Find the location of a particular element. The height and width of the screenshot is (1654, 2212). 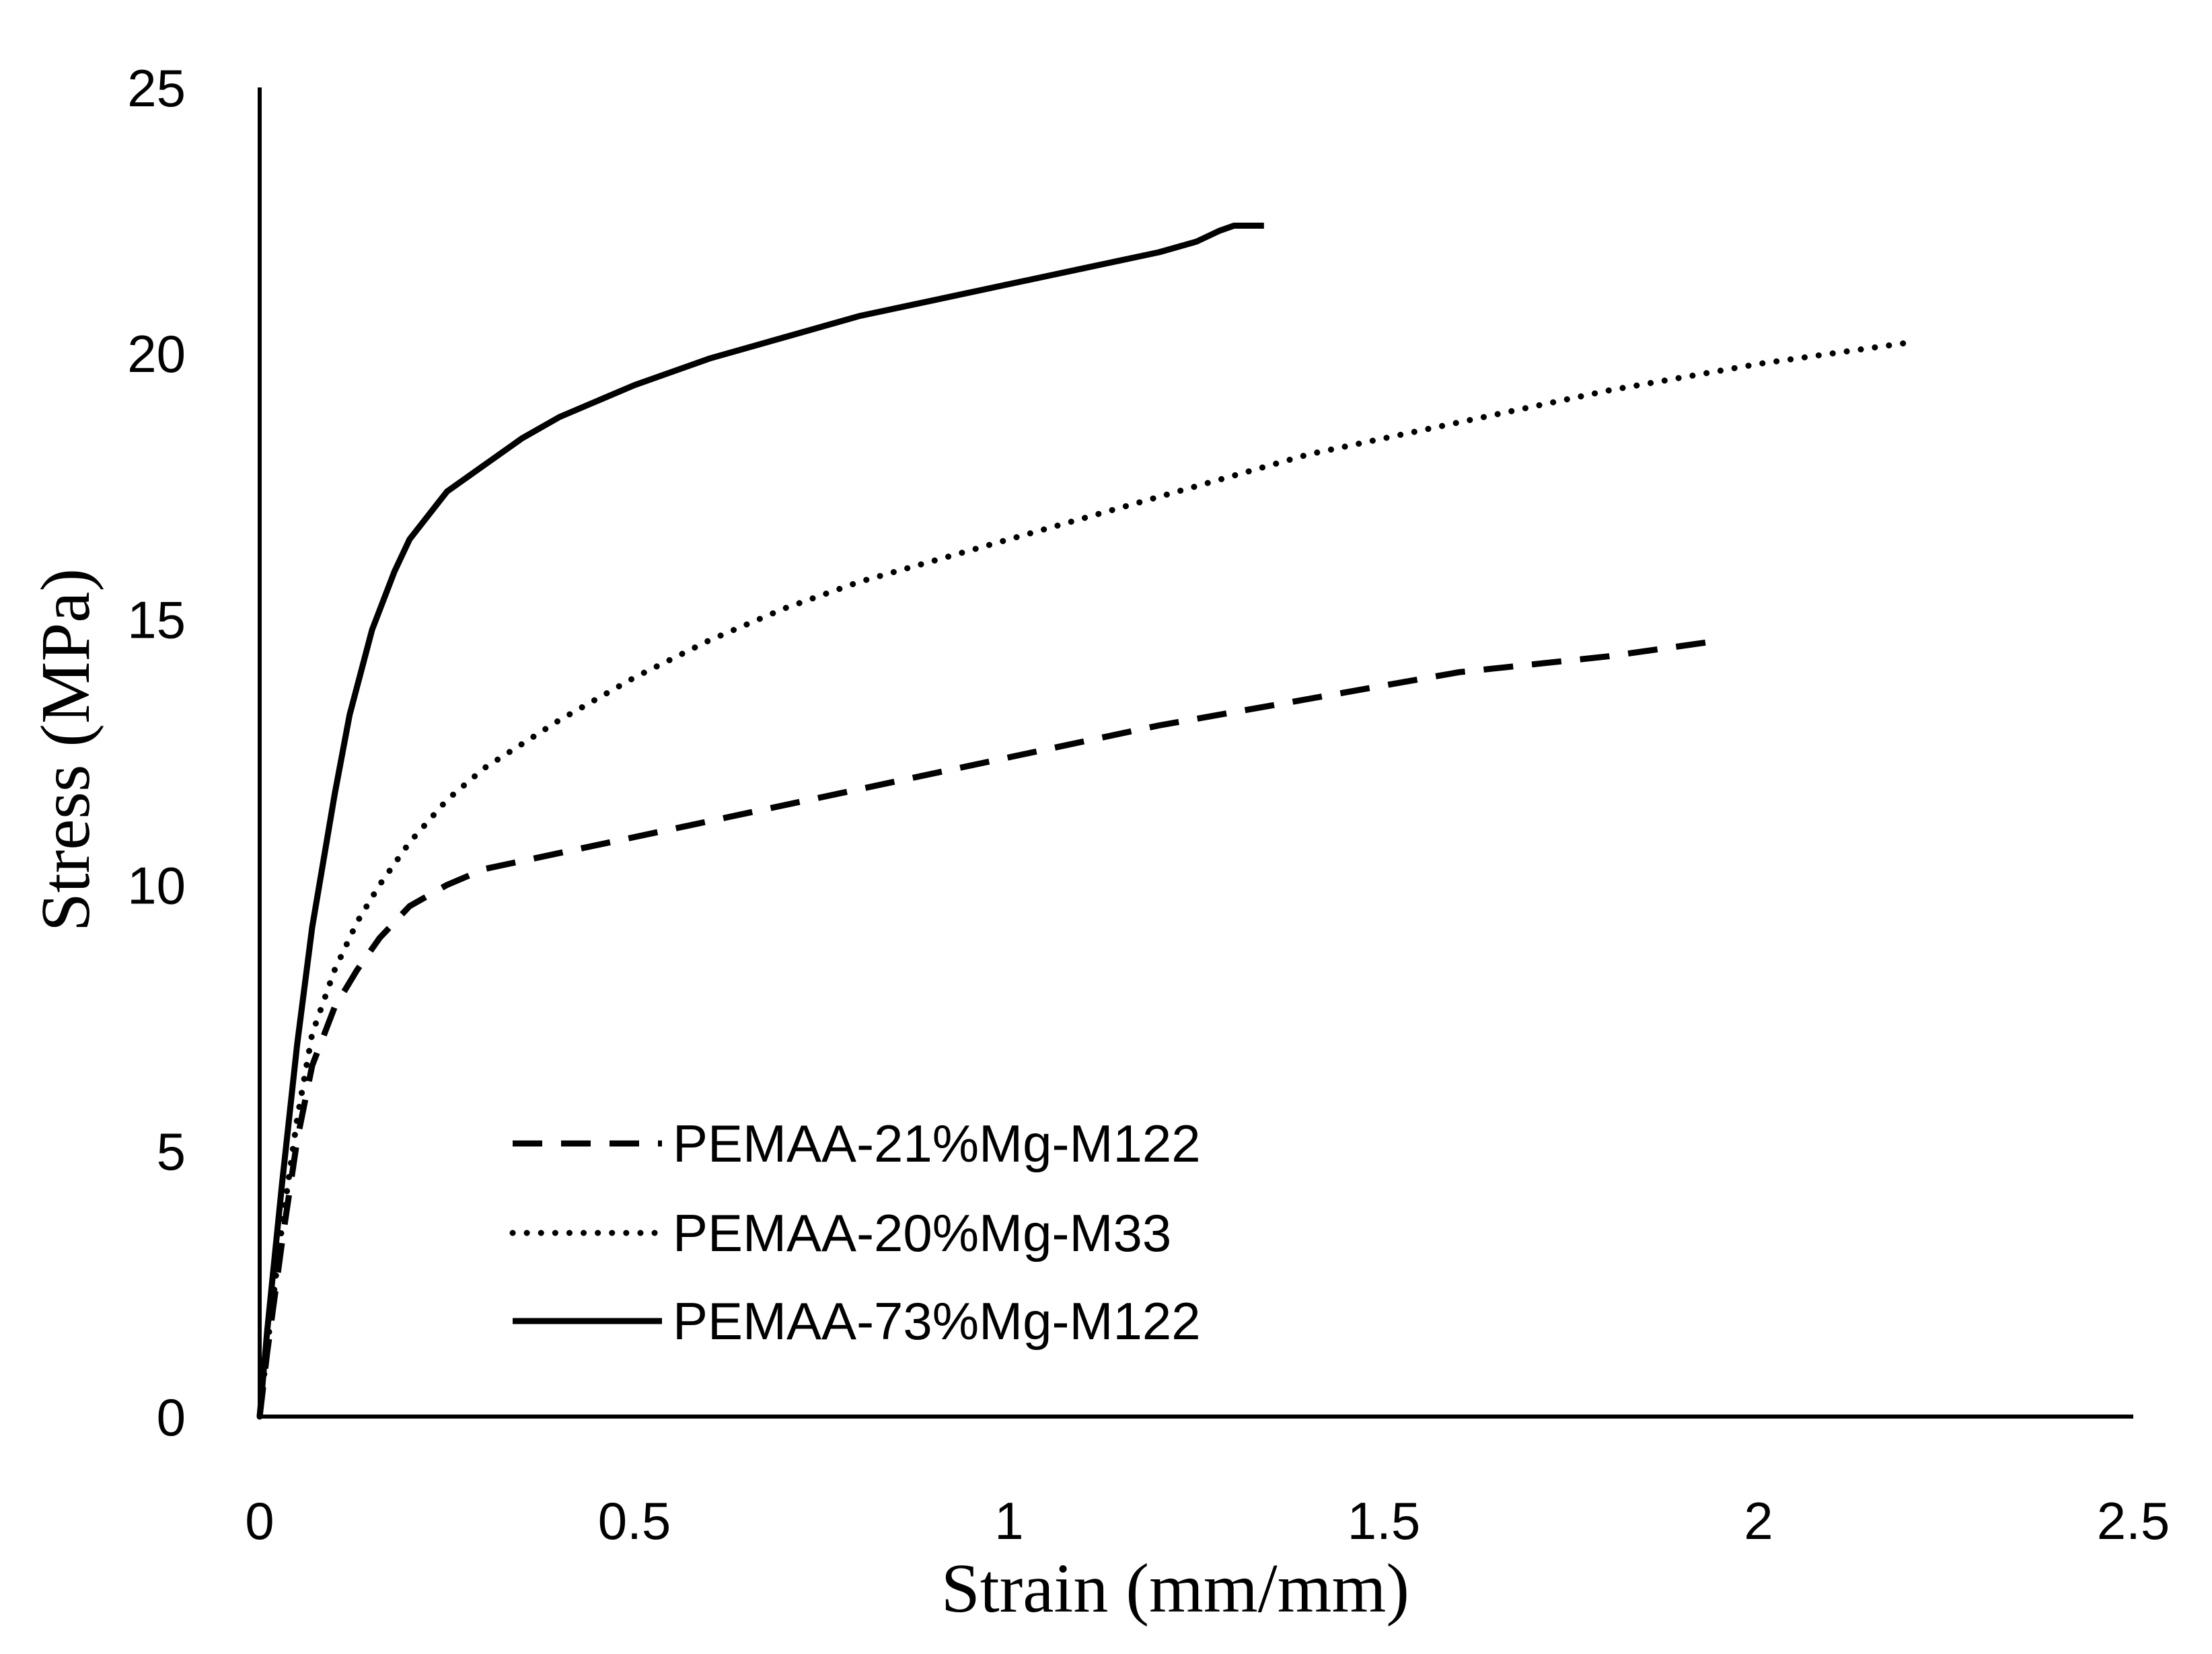

y-tick-label: 10 is located at coordinates (156, 885).